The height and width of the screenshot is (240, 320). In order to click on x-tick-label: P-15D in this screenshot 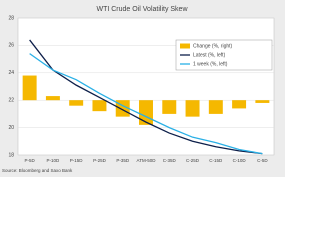, I will do `click(77, 160)`.